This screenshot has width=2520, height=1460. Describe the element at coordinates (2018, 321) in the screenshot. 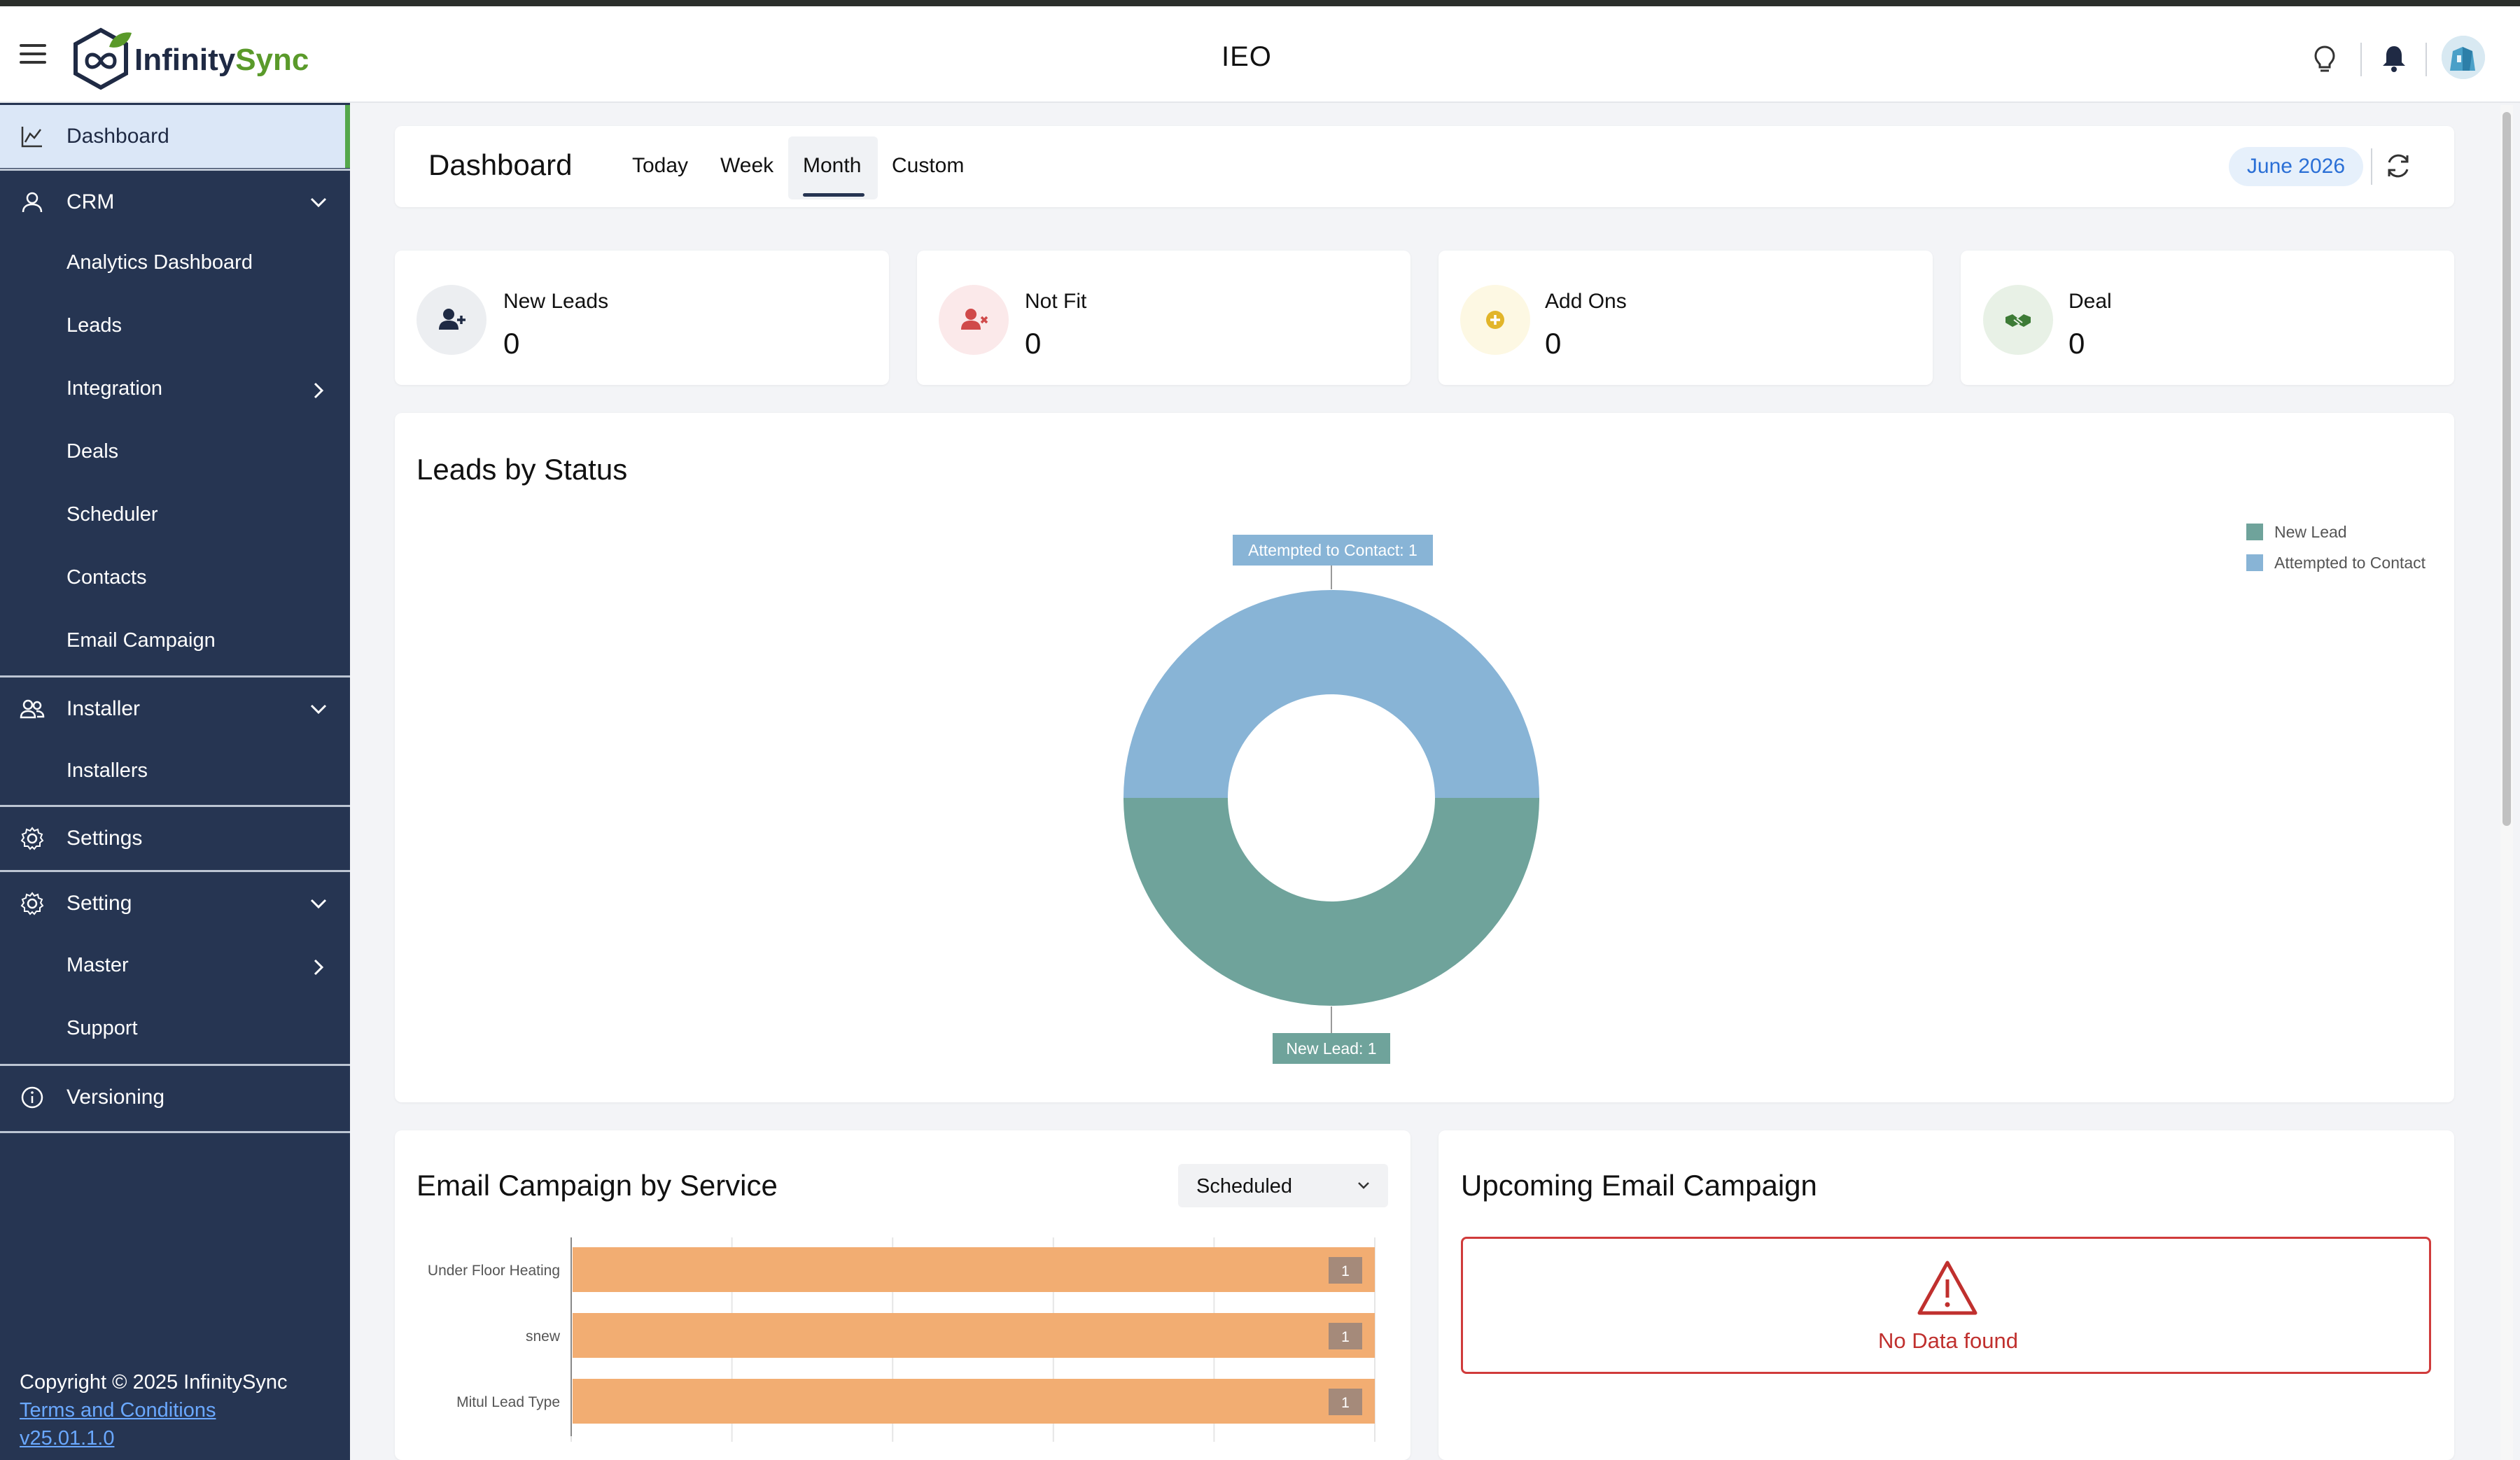

I see `handshake-icon` at that location.